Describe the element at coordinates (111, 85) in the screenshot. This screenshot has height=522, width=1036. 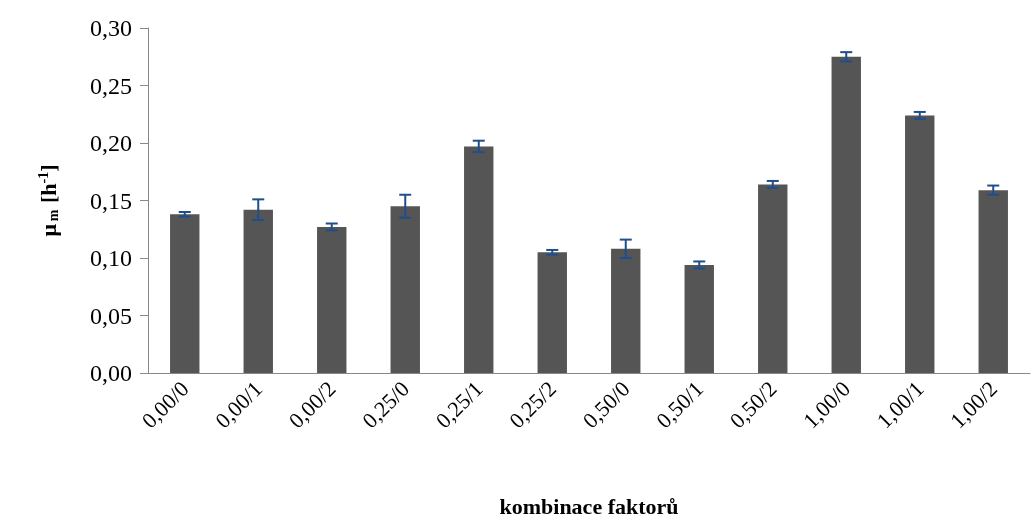
I see `y-tick-label: 0,25` at that location.